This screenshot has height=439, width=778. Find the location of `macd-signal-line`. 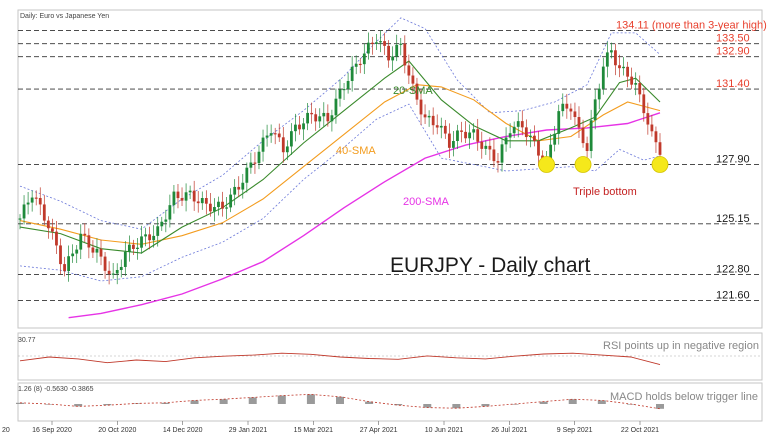

macd-signal-line is located at coordinates (340, 401).